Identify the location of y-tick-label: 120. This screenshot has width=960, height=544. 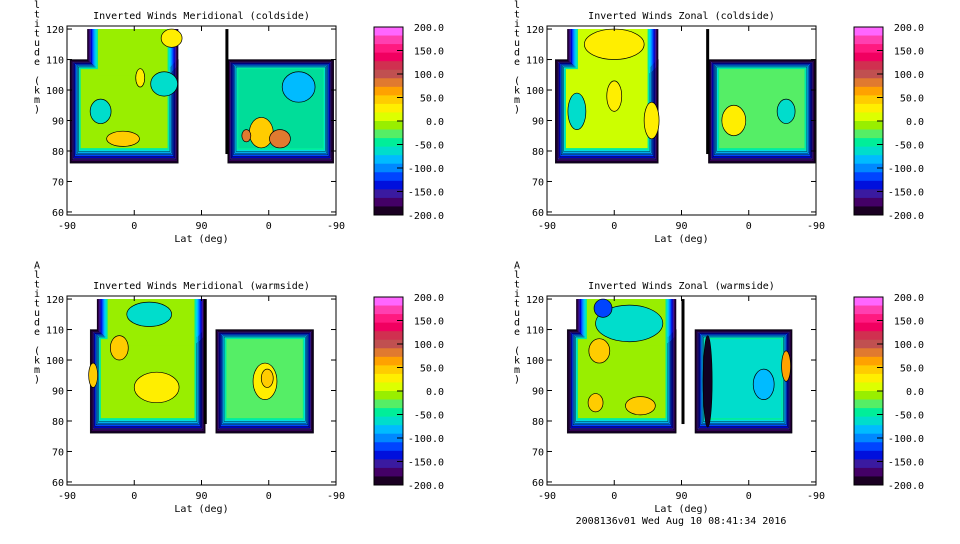
(55, 30).